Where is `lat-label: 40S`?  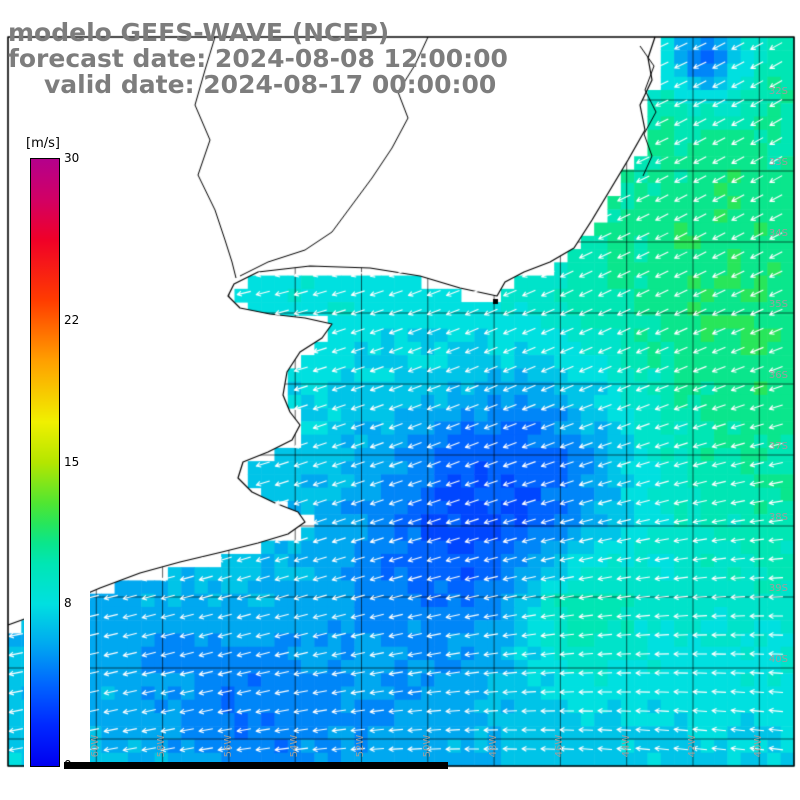 lat-label: 40S is located at coordinates (778, 659).